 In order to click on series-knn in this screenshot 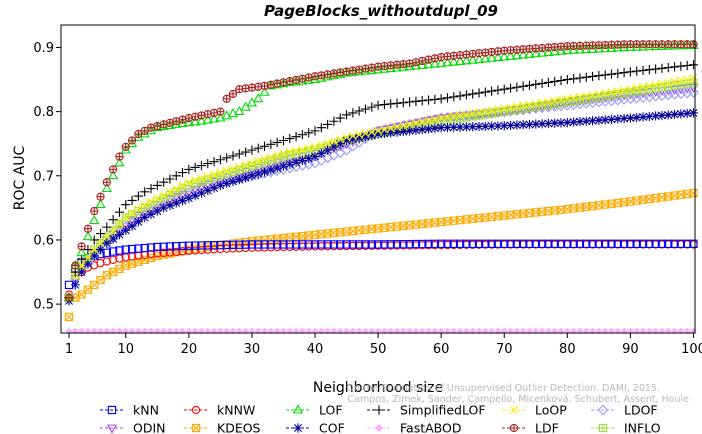, I will do `click(381, 264)`.